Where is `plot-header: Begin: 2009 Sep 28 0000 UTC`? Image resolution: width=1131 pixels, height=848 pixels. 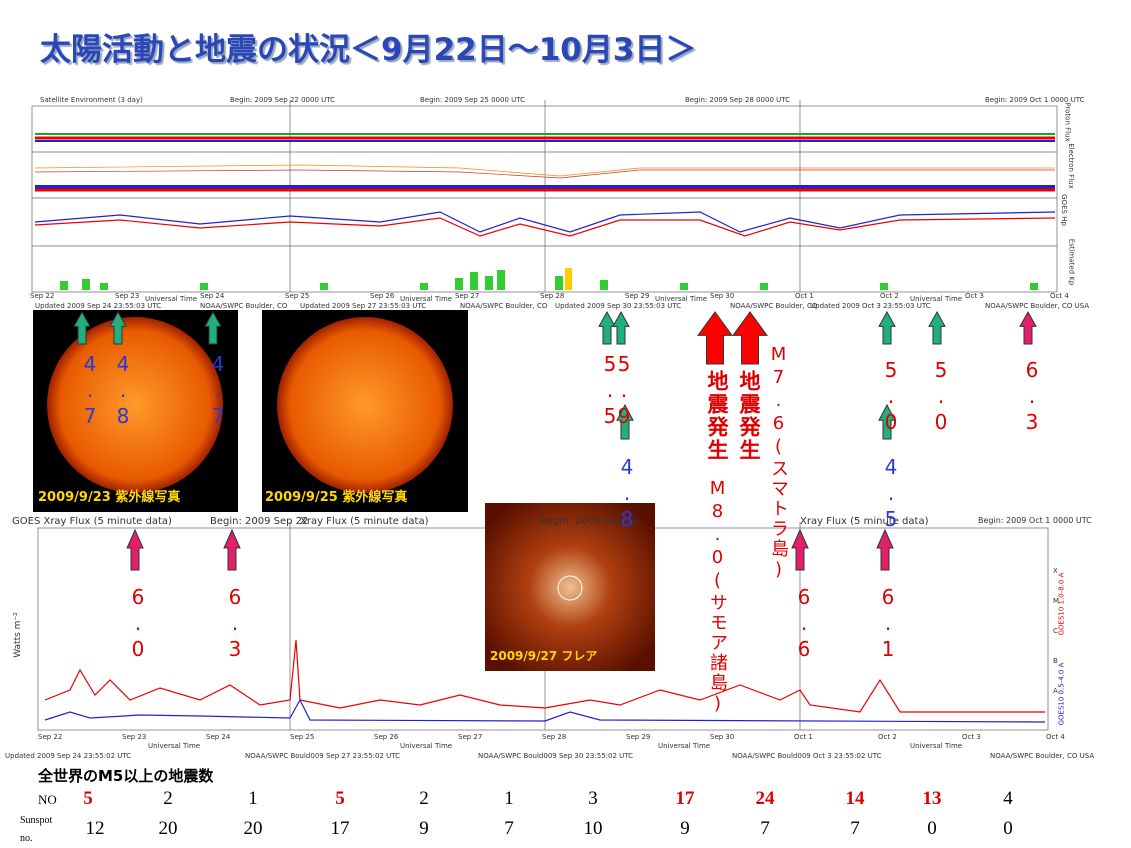
plot-header: Begin: 2009 Sep 28 0000 UTC is located at coordinates (738, 100).